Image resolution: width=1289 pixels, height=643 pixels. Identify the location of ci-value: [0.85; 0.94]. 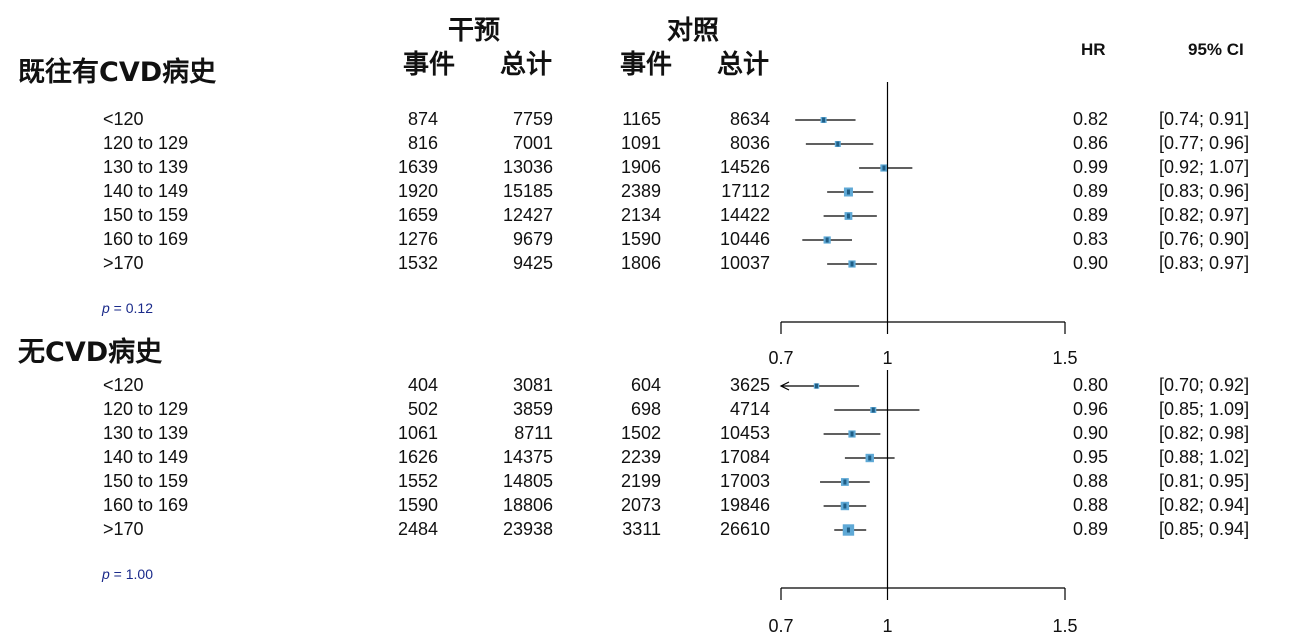
(1204, 529).